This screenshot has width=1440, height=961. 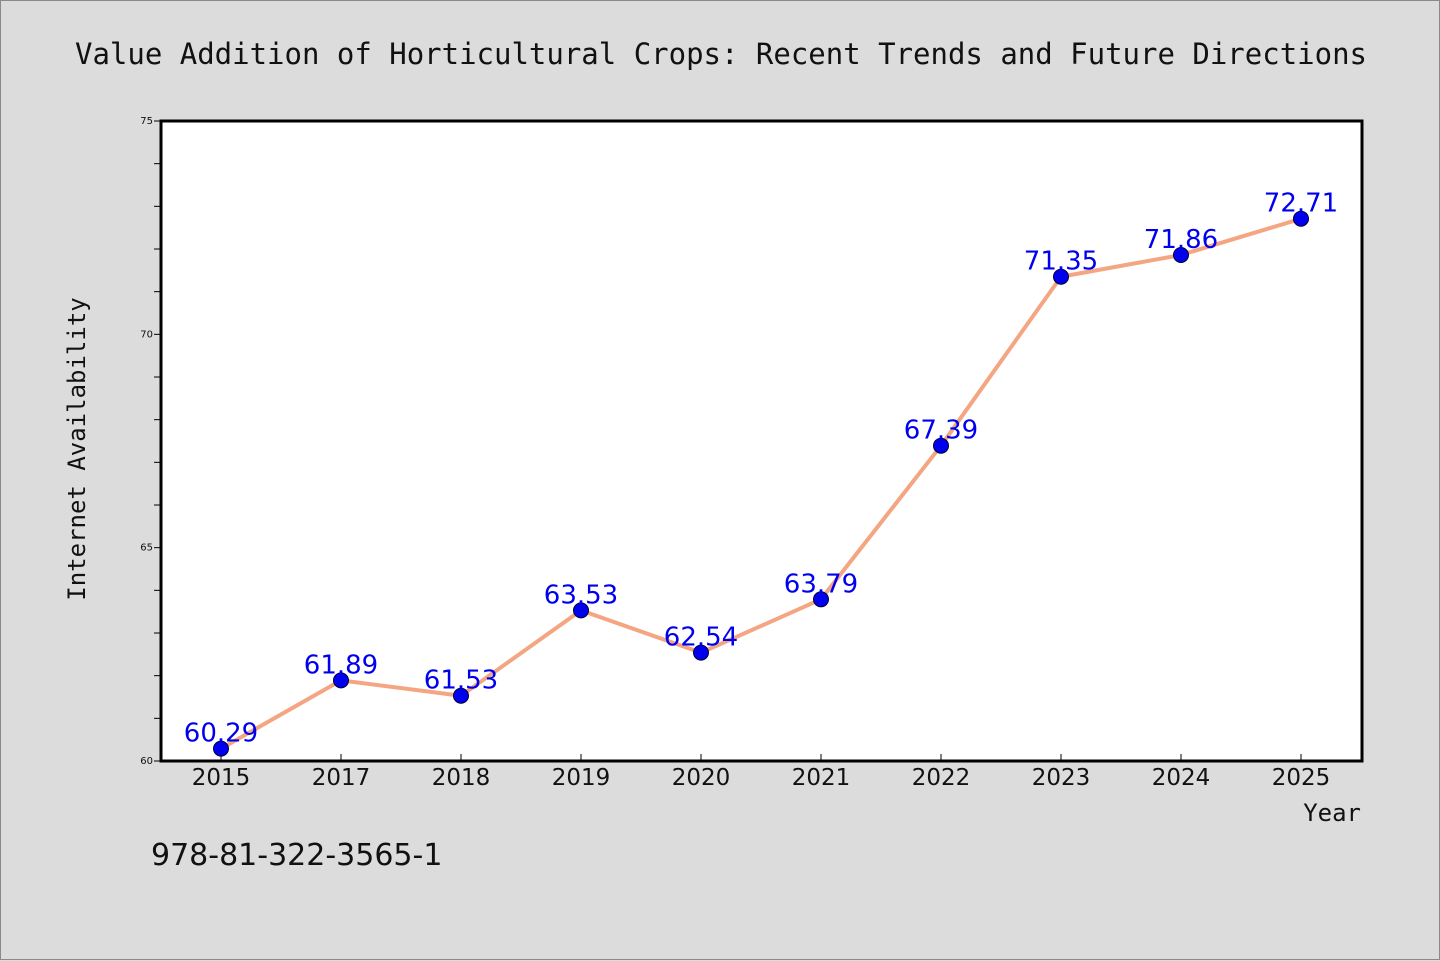 What do you see at coordinates (296, 855) in the screenshot?
I see `isbn-text: 978-81-322-3565-1` at bounding box center [296, 855].